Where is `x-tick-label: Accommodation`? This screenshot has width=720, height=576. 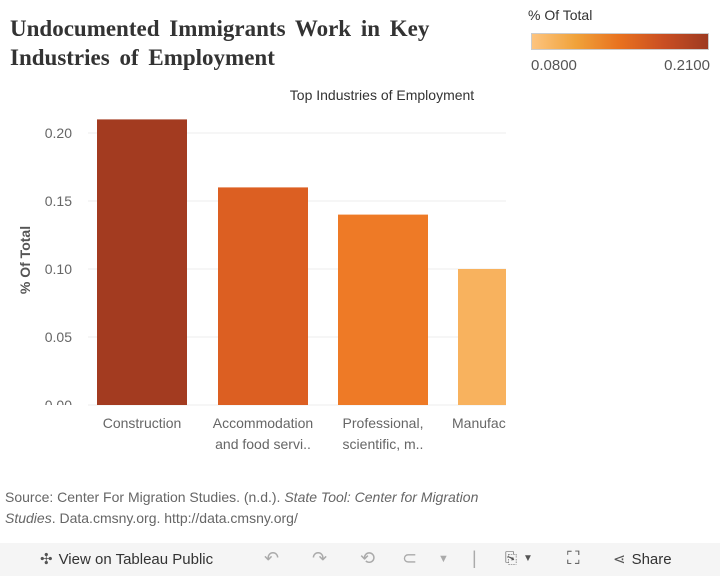 x-tick-label: Accommodation is located at coordinates (263, 423).